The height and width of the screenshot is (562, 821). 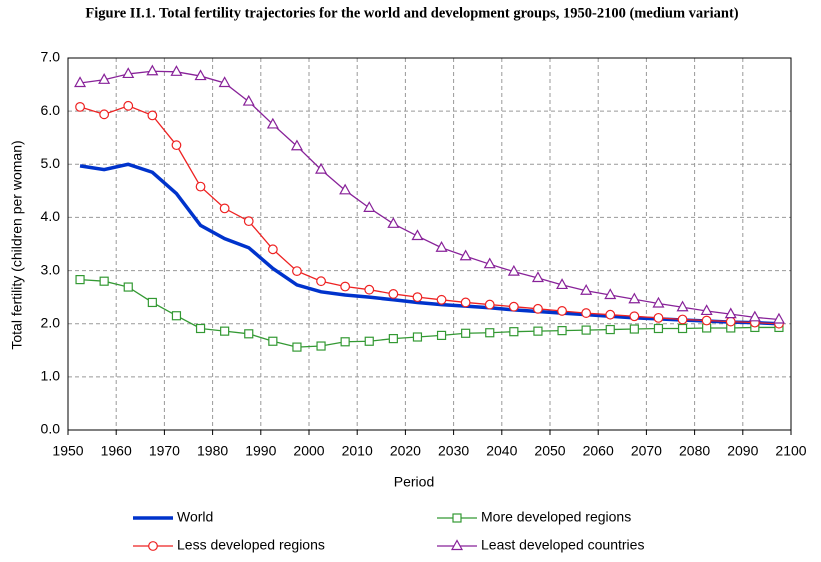 I want to click on y-tick-label: 6.0, so click(x=51, y=110).